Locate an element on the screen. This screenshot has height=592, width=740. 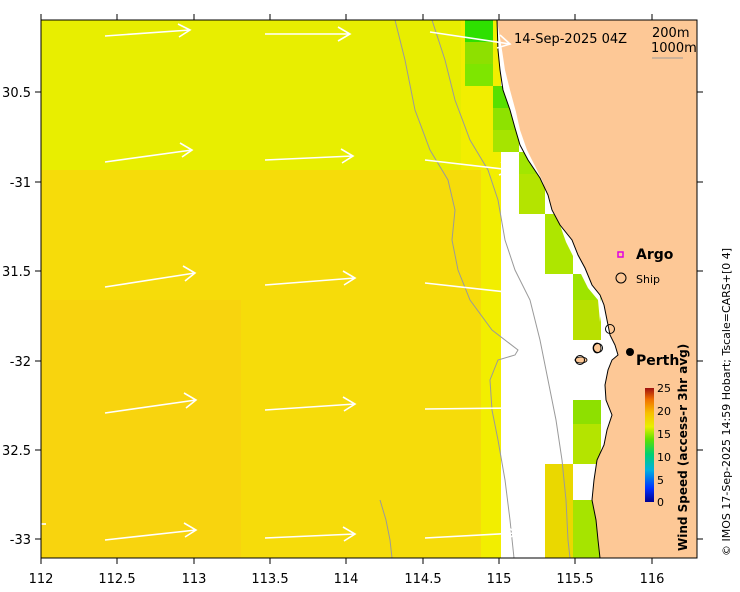
timestamp: 14-Sep-2025 04Z is located at coordinates (570, 39).